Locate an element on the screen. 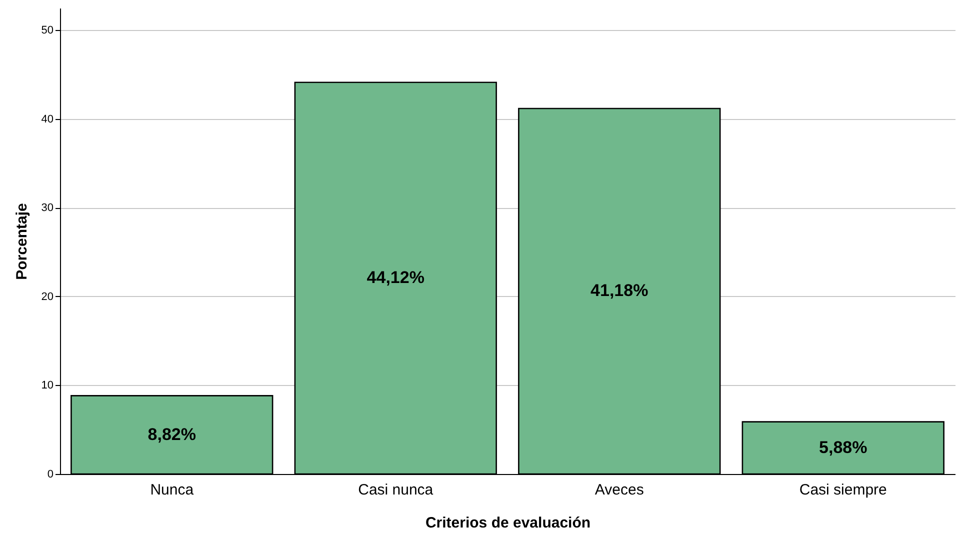 The height and width of the screenshot is (539, 964). x-tick-label: Aveces is located at coordinates (619, 490).